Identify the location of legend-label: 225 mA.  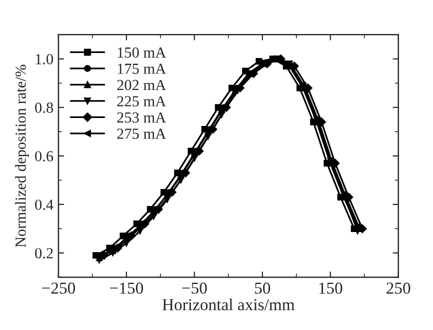
(141, 101).